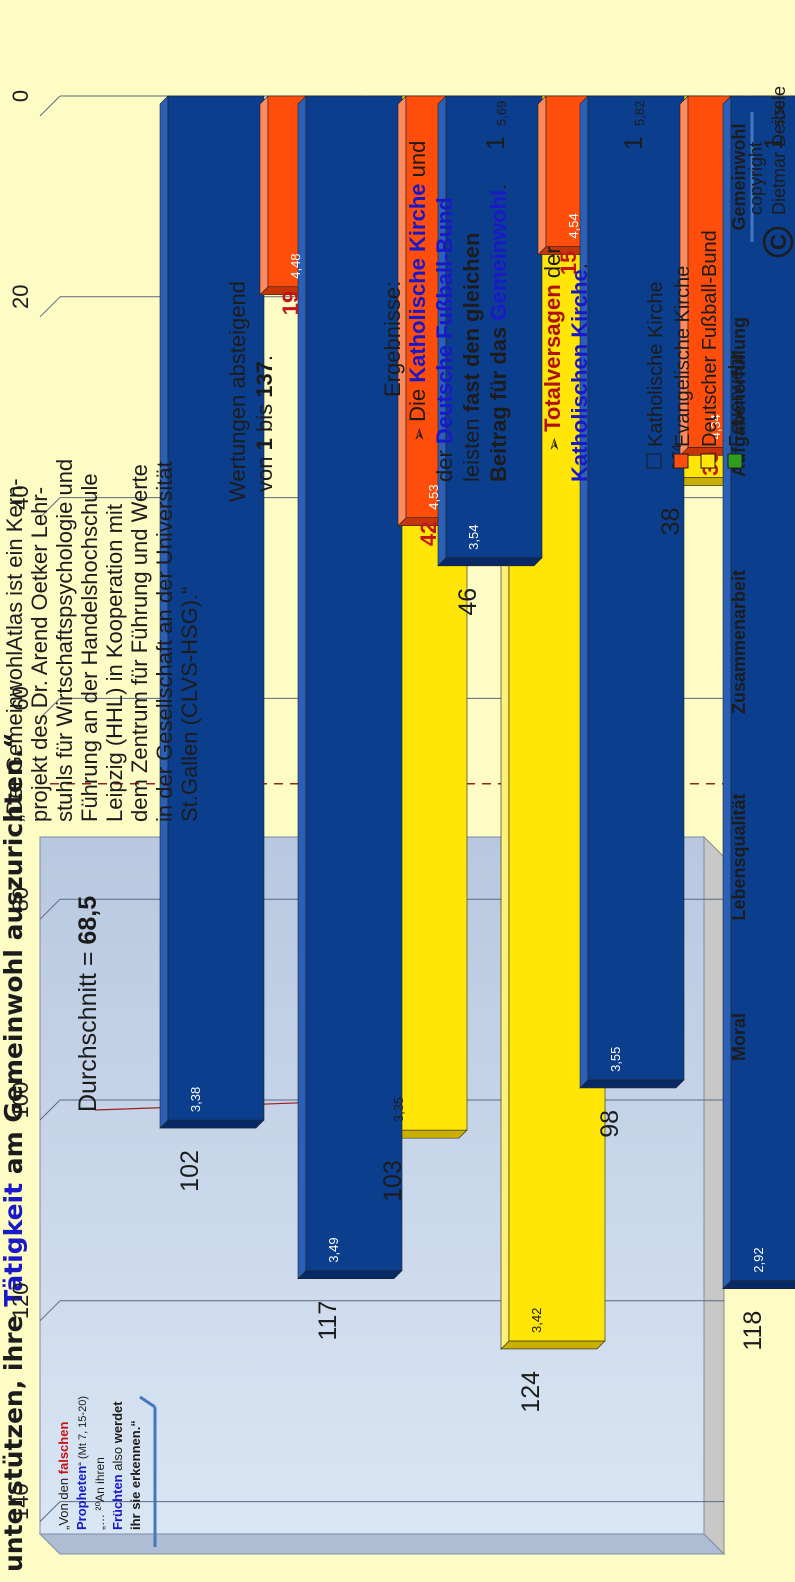 Image resolution: width=795 pixels, height=1582 pixels. I want to click on ranking-line-1: Wertungen absteigend, so click(237, 391).